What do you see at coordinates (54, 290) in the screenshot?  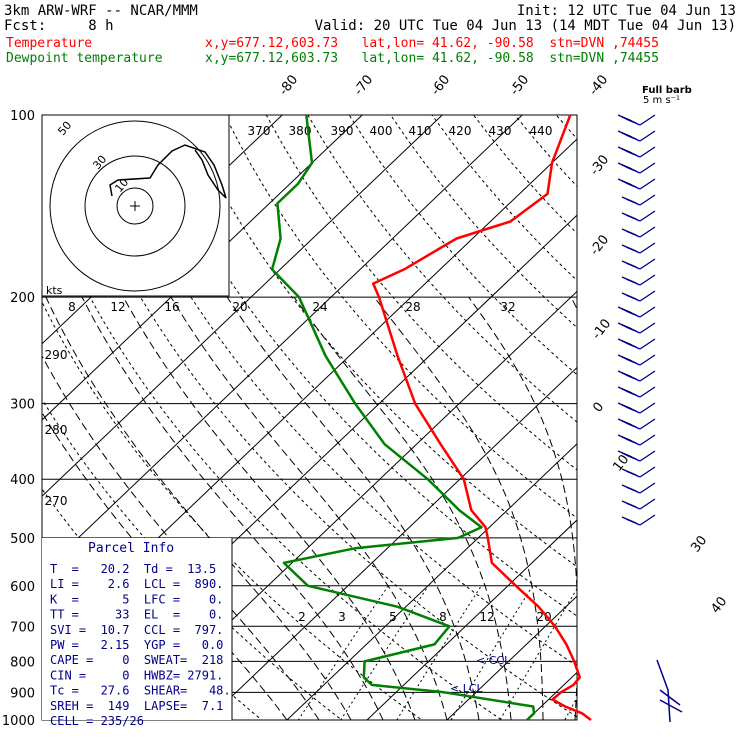 I see `hodograph-units: kts` at bounding box center [54, 290].